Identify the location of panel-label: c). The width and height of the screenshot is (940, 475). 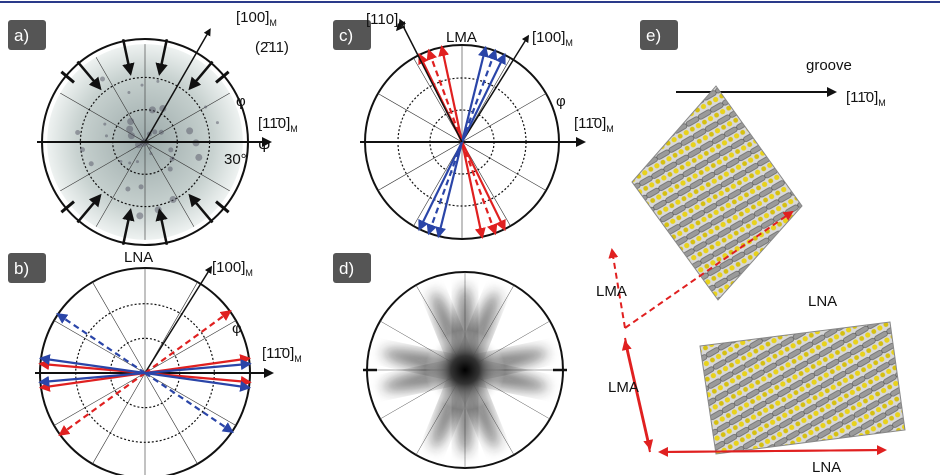
(346, 35).